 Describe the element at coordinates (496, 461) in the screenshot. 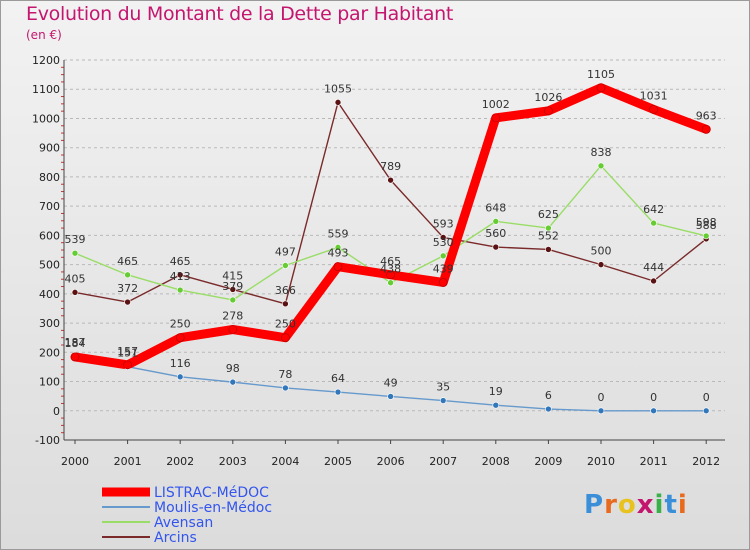

I see `x-tick-label: 2008` at that location.